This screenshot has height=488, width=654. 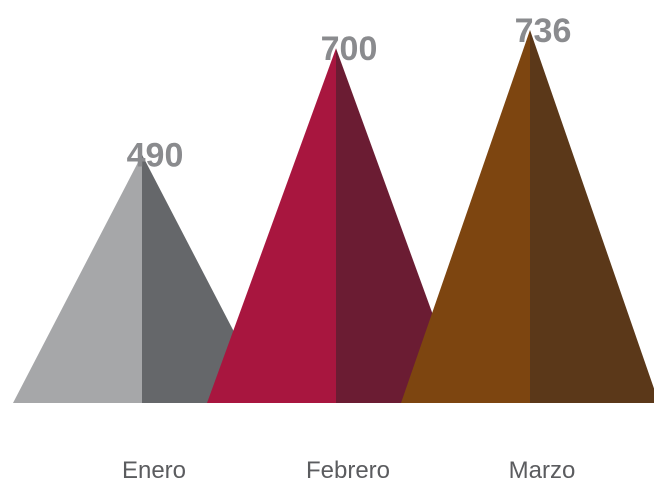 What do you see at coordinates (348, 470) in the screenshot?
I see `category-label-febrero: Febrero` at bounding box center [348, 470].